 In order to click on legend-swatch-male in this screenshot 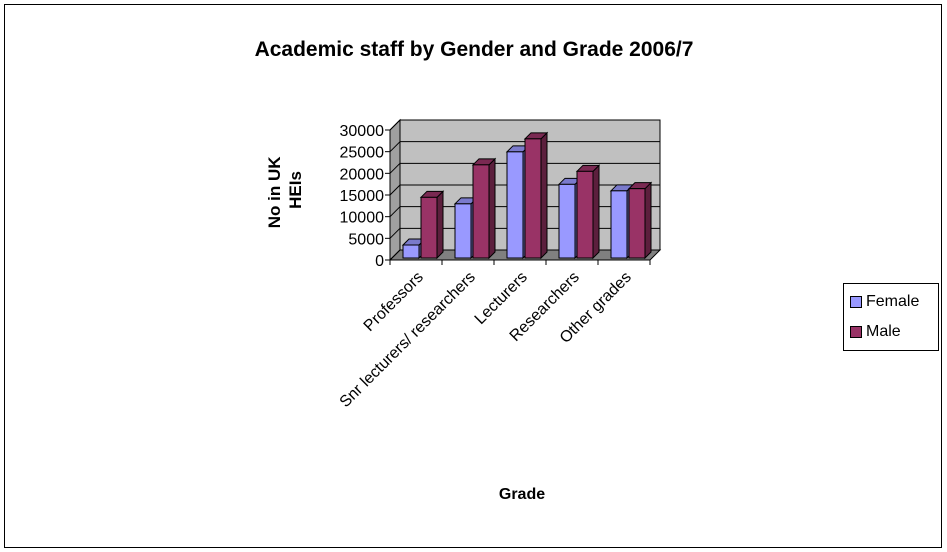, I will do `click(856, 332)`.